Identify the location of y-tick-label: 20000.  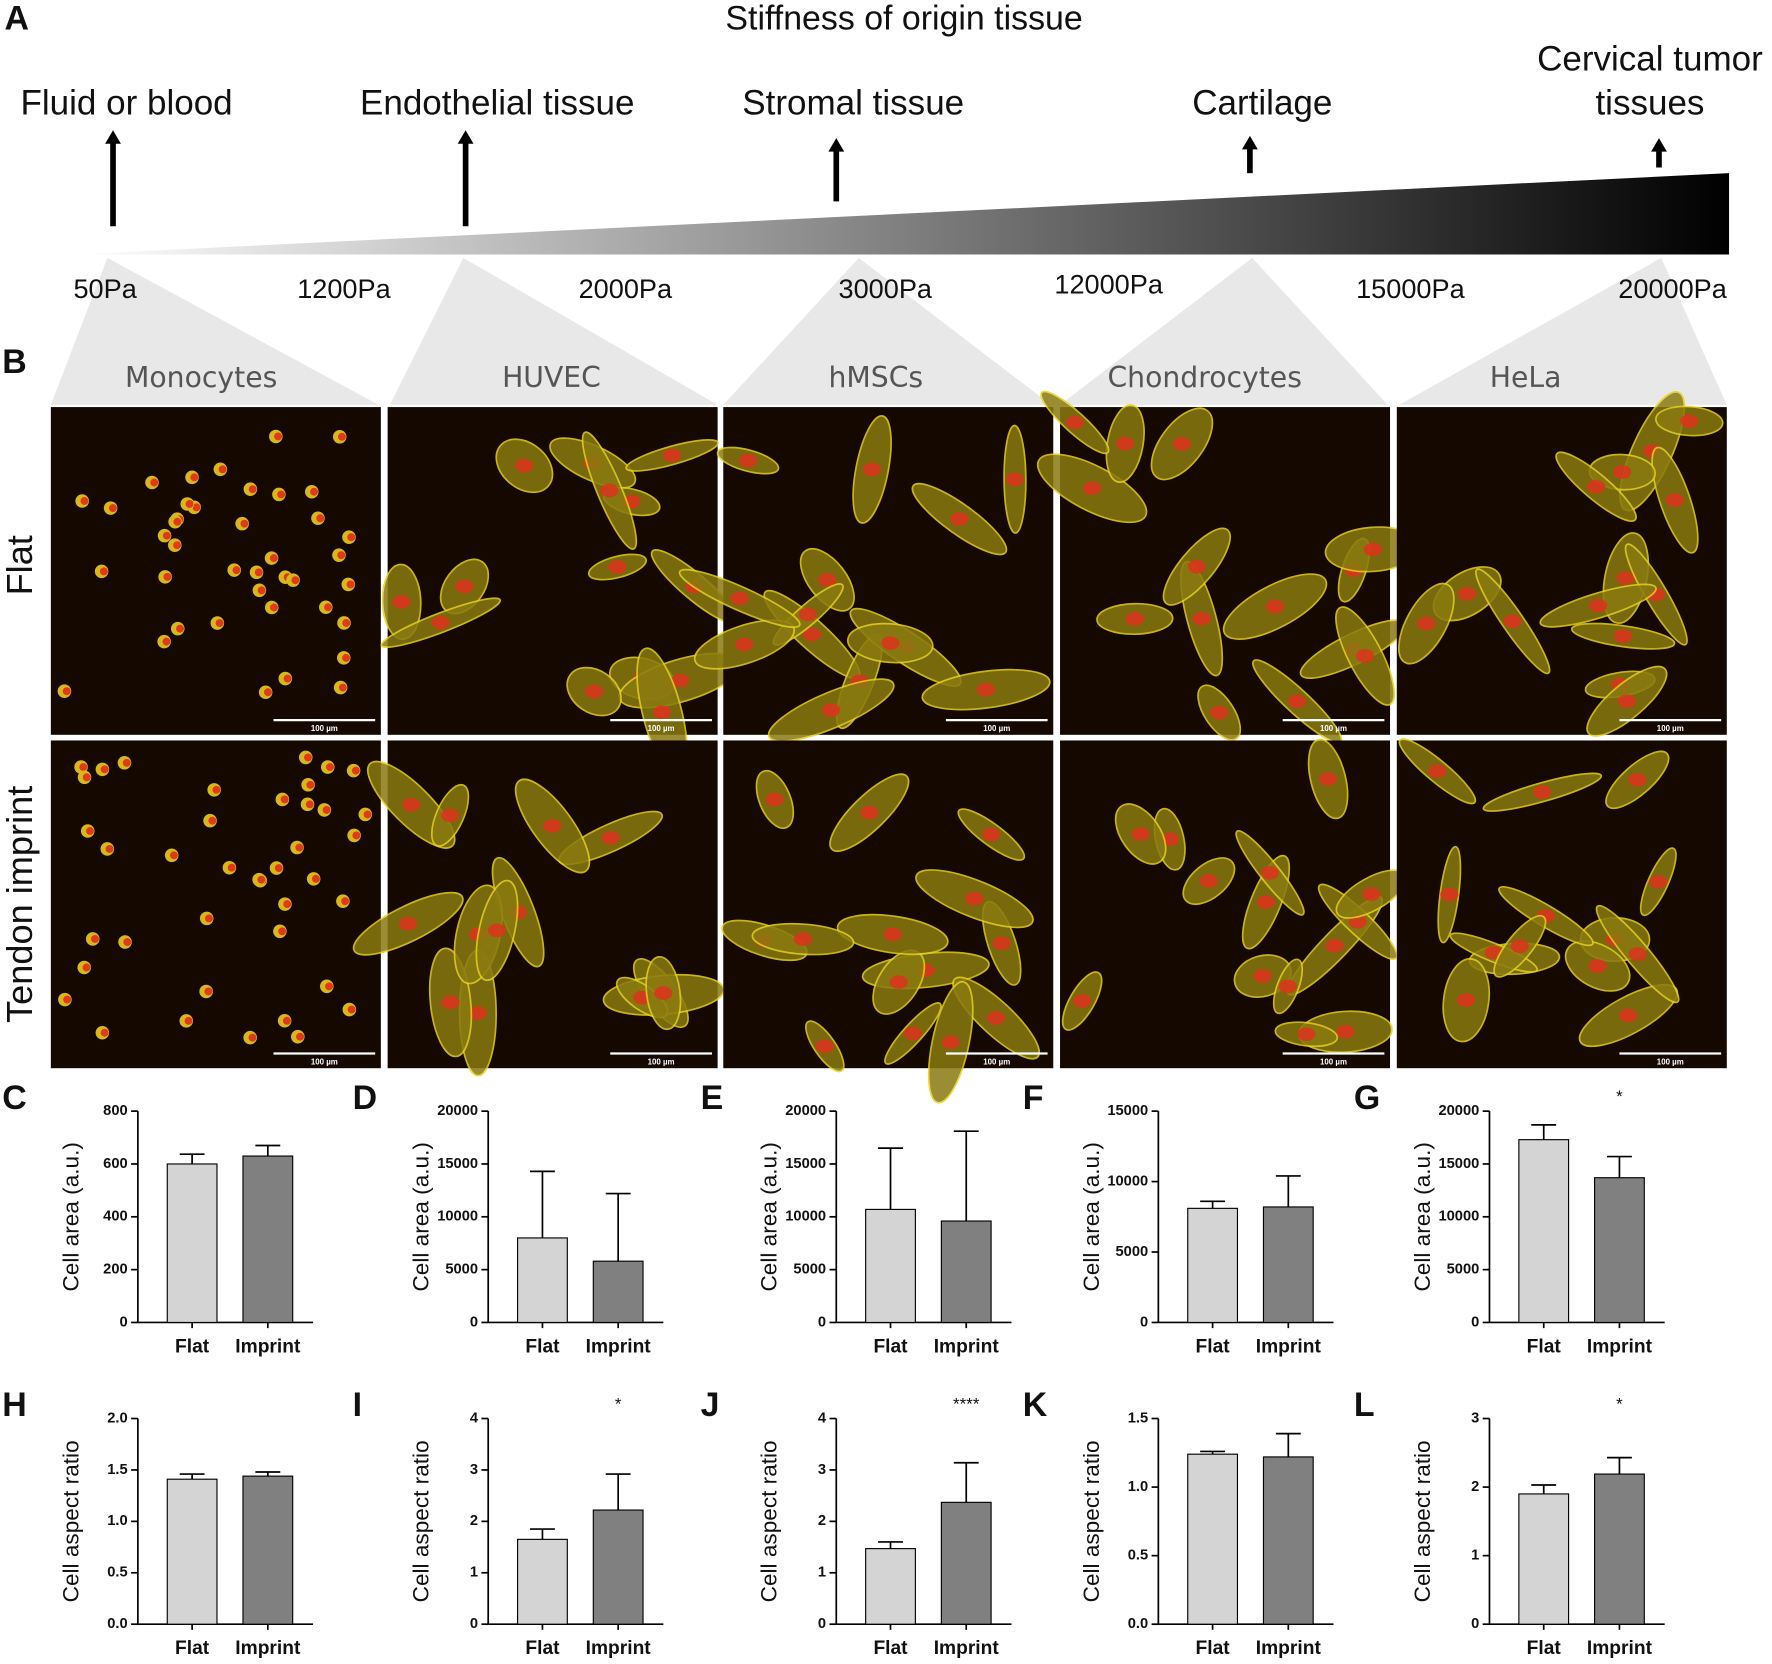
(1458, 1111).